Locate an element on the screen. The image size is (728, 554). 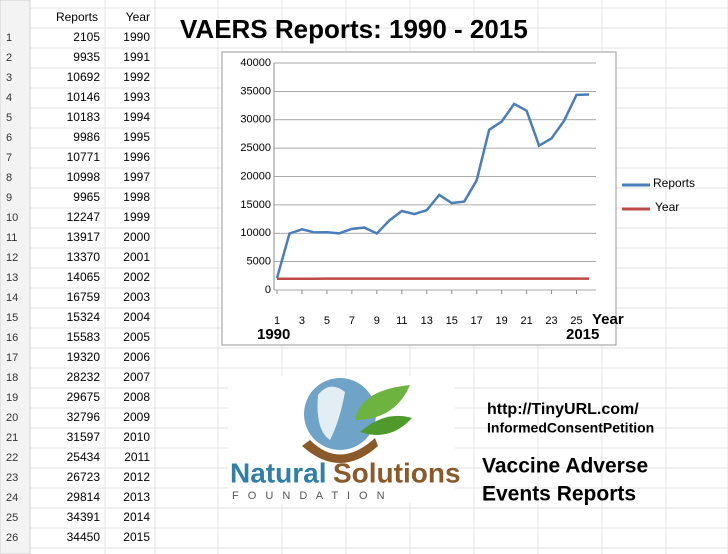
logo-word: Solutions is located at coordinates (397, 472).